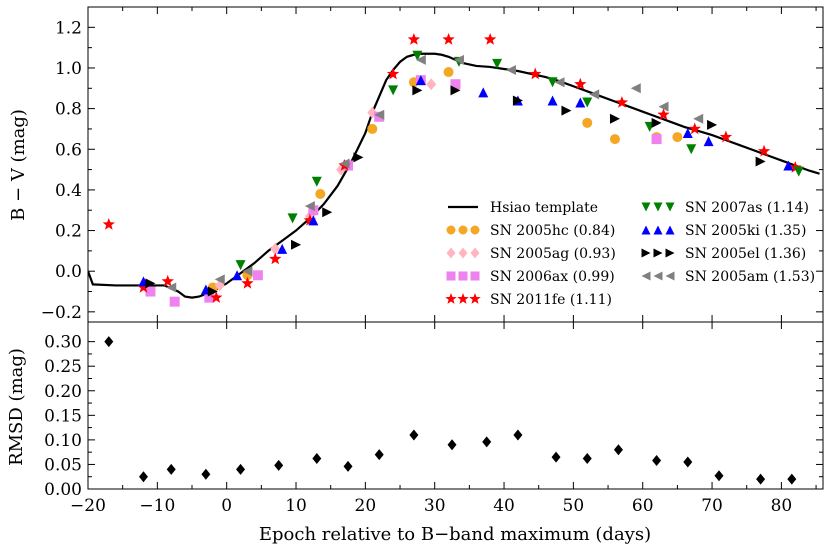 The height and width of the screenshot is (550, 830). I want to click on bottom-ytick-label: 0.15, so click(63, 416).